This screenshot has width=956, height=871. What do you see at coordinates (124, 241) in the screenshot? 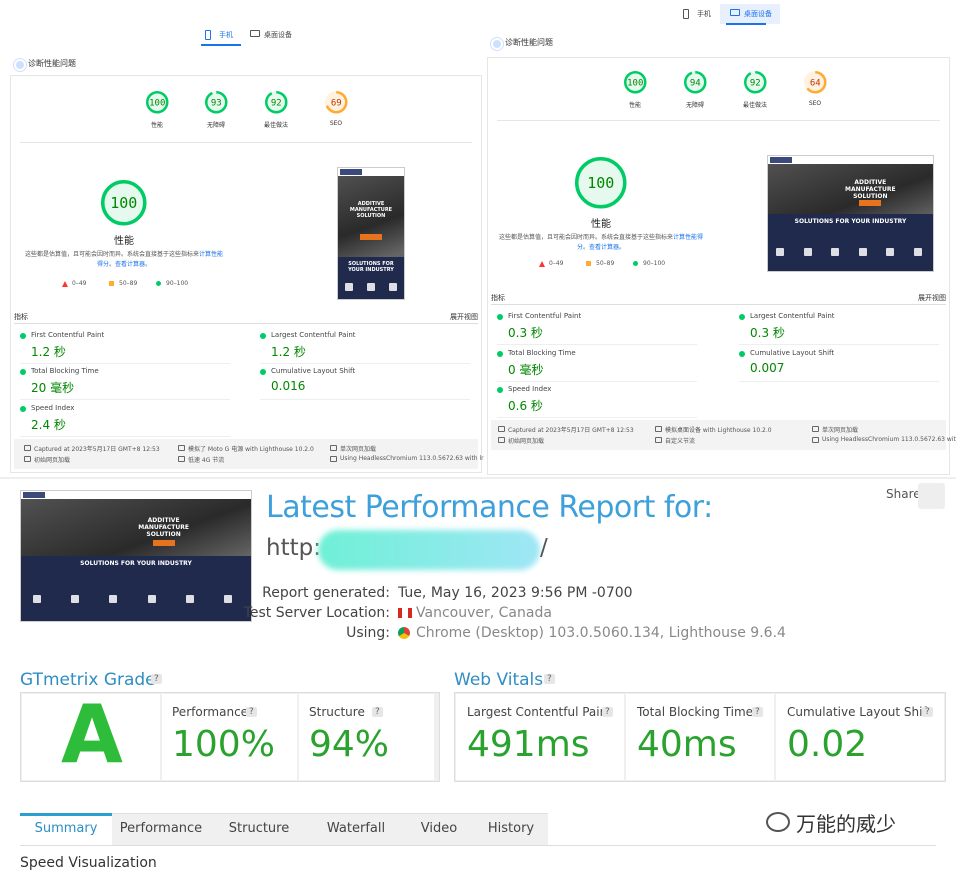
I see `main-score-label: 性能` at bounding box center [124, 241].